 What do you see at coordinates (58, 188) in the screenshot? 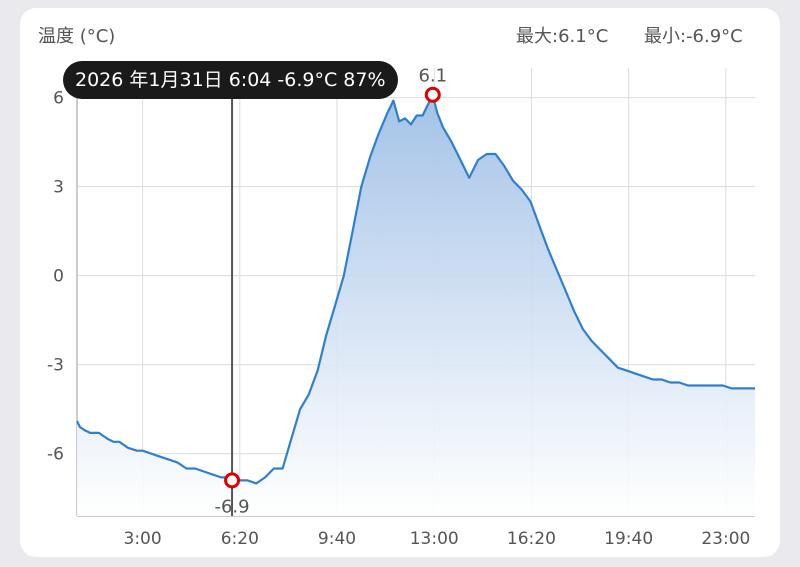
I see `y-tick-label: 3` at bounding box center [58, 188].